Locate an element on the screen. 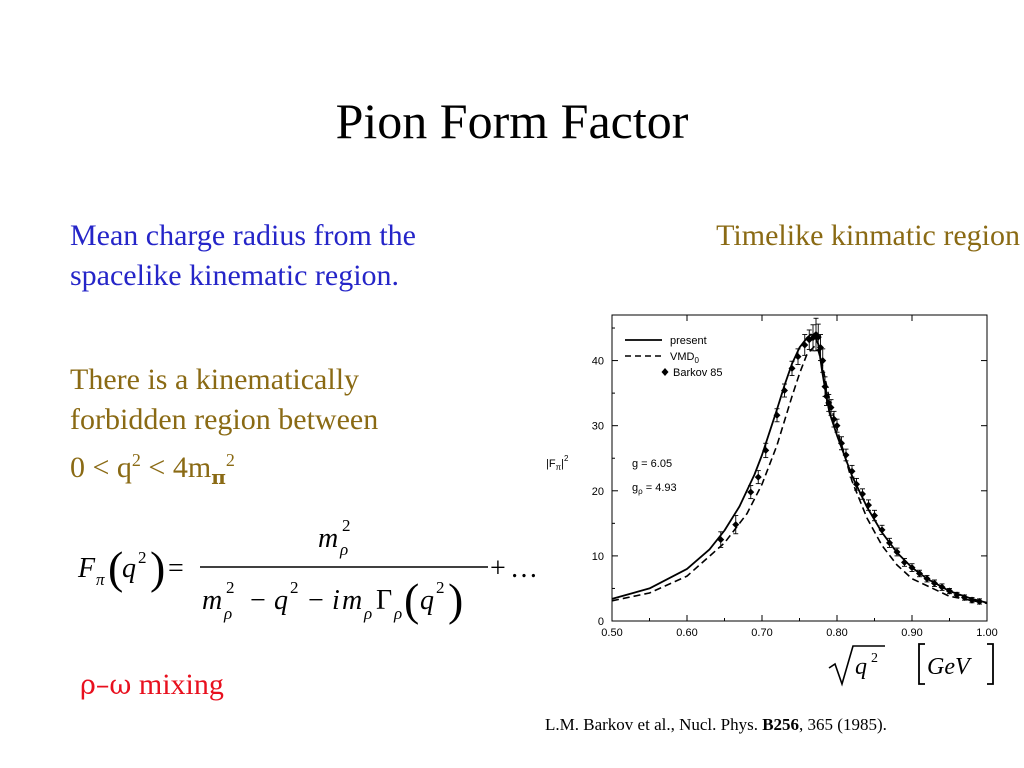 The image size is (1024, 768). denom-minus2: − is located at coordinates (316, 600).